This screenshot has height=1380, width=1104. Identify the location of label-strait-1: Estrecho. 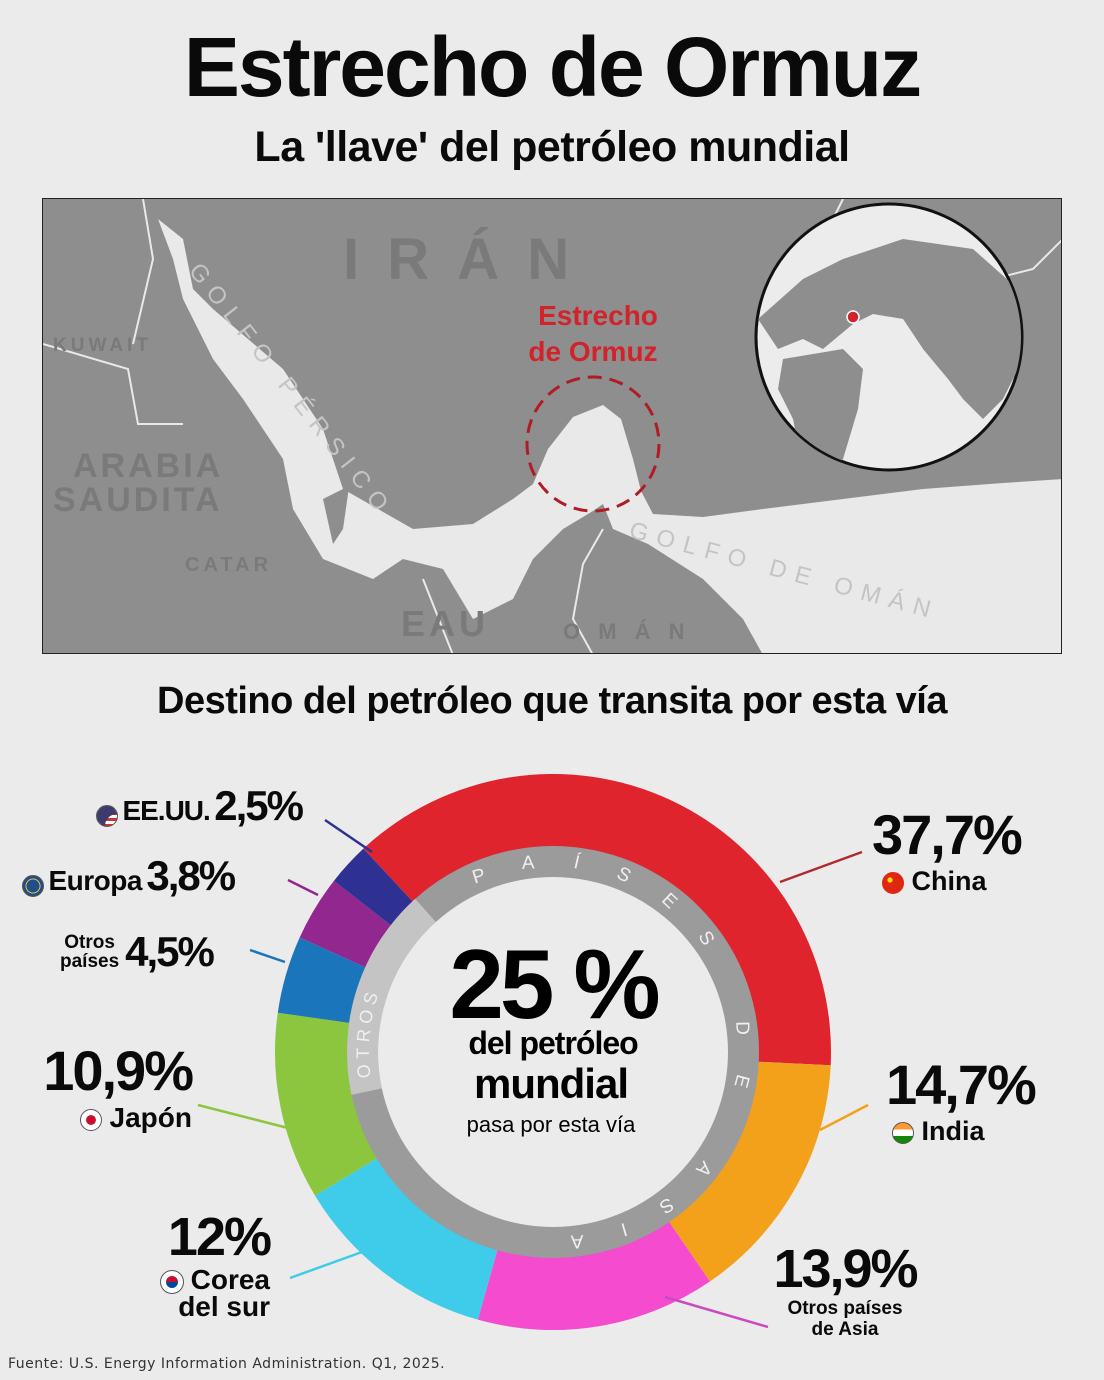
(598, 315).